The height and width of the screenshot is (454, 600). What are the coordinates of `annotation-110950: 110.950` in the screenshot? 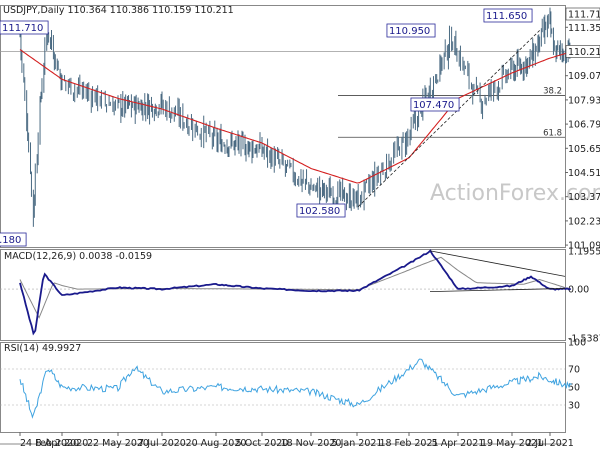 It's located at (409, 31).